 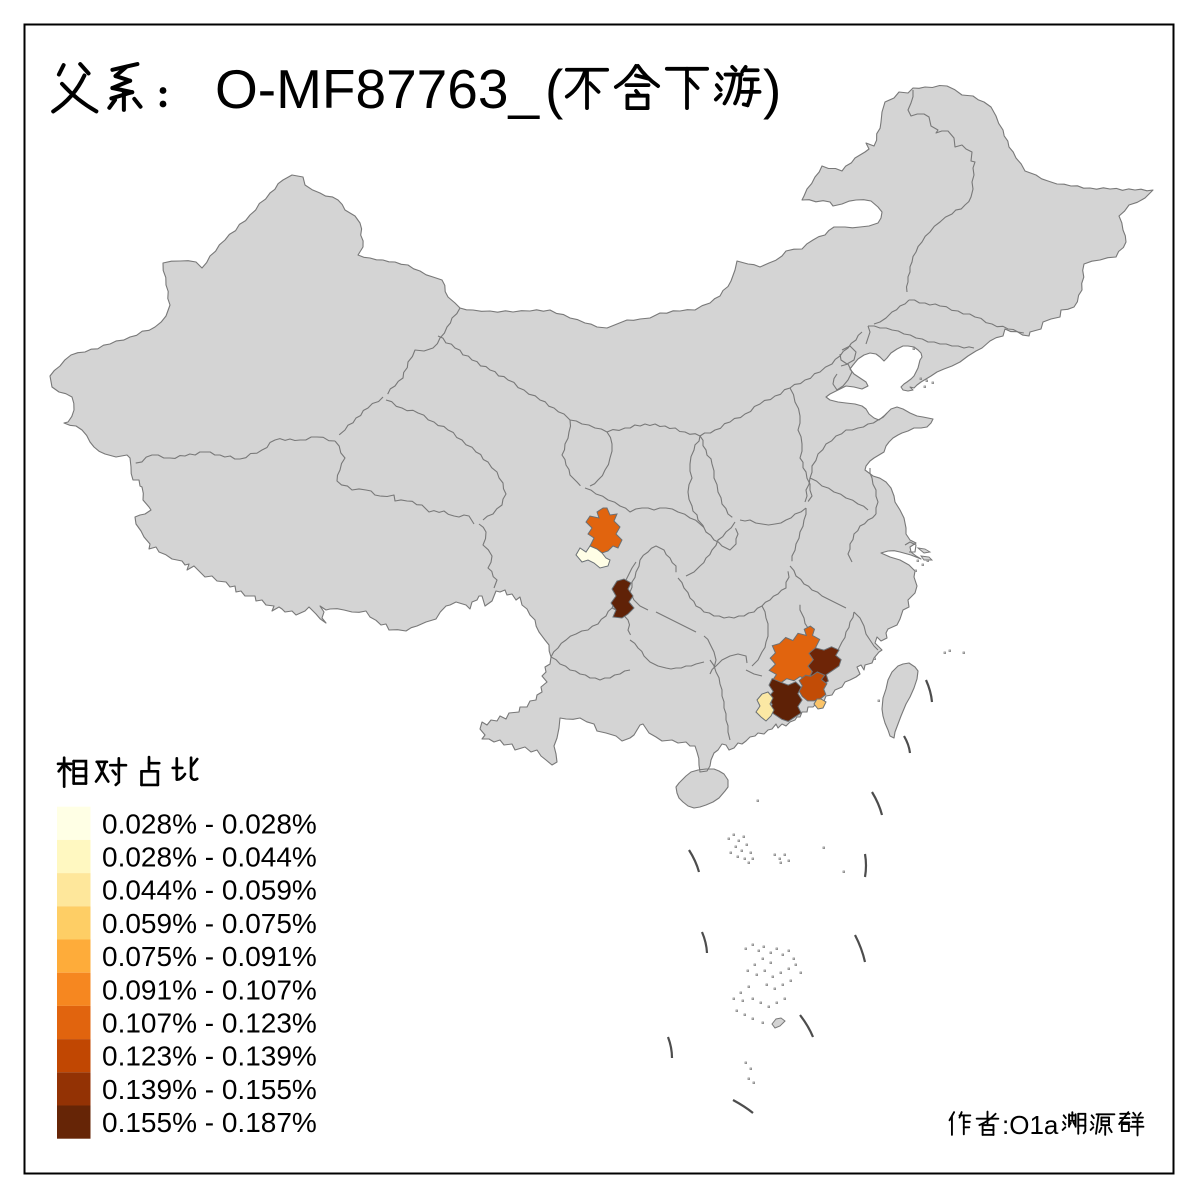 What do you see at coordinates (209, 857) in the screenshot?
I see `svg-text: 0.028% - 0.044%` at bounding box center [209, 857].